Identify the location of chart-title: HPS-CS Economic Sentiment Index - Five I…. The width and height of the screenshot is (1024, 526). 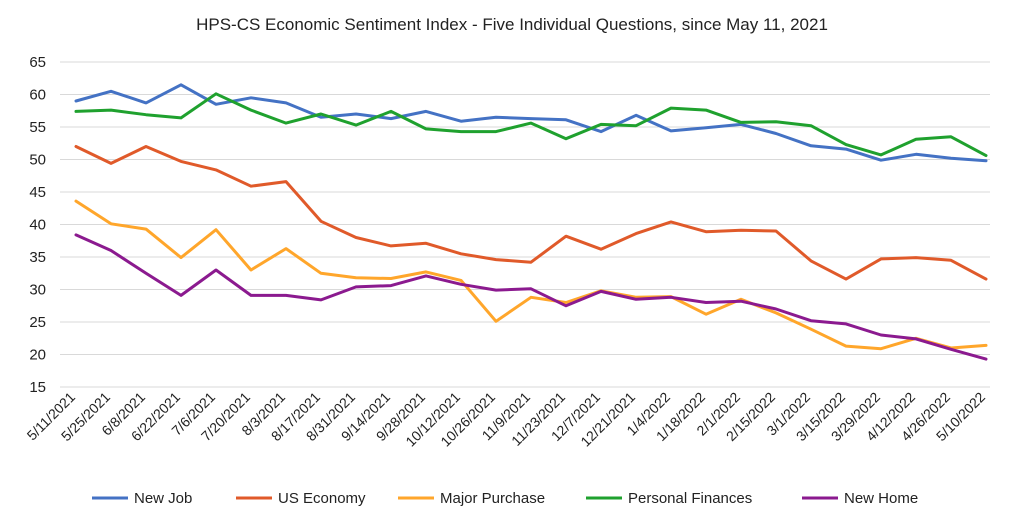
(512, 24).